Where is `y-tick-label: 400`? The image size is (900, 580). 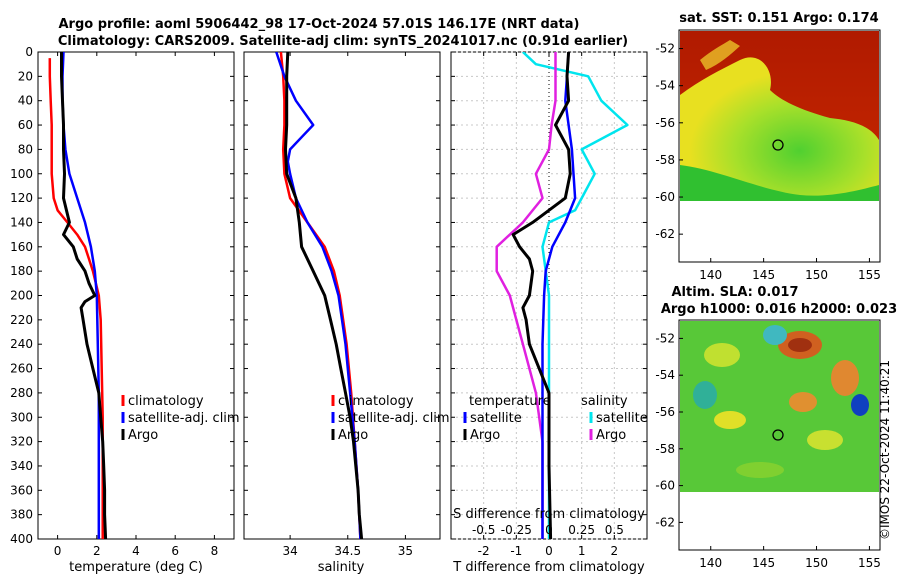
y-tick-label: 400 is located at coordinates (21, 539).